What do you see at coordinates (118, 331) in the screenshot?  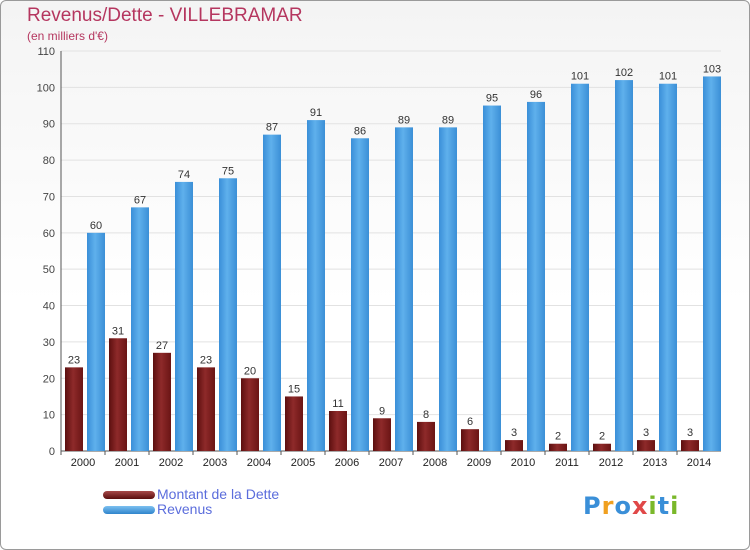 I see `data-label: 31` at bounding box center [118, 331].